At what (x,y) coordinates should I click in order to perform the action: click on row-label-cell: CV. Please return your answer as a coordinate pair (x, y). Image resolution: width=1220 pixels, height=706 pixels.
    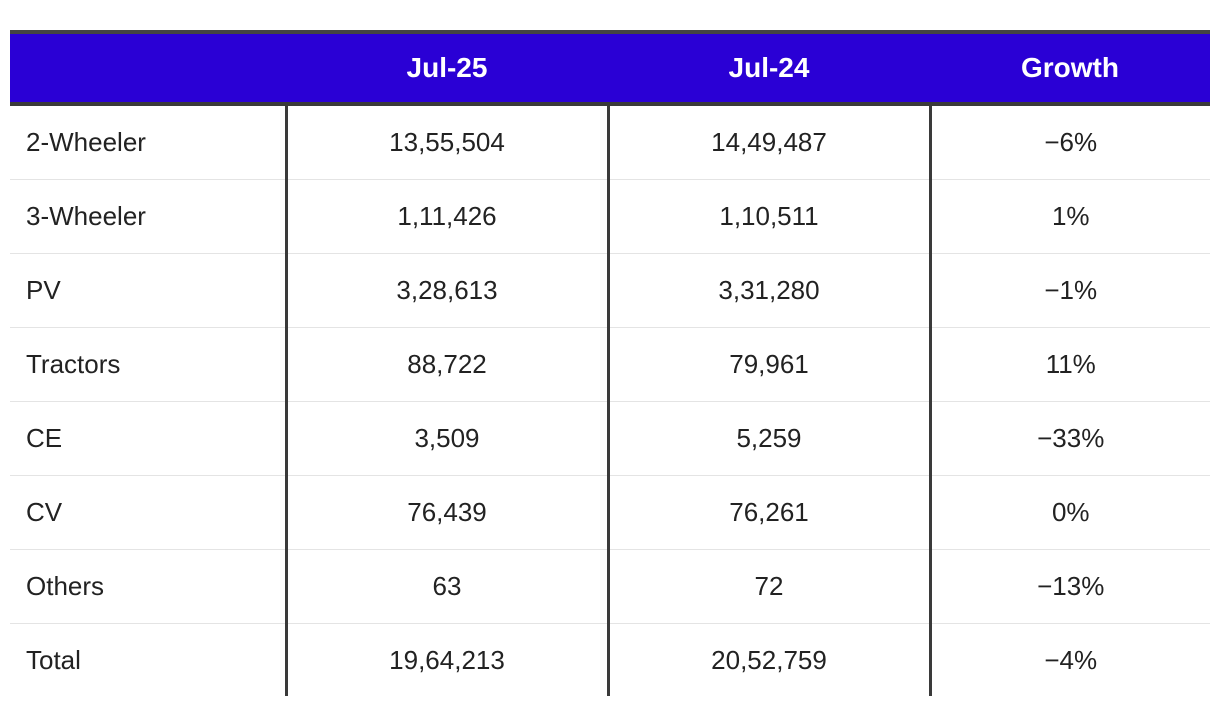
    Looking at the image, I should click on (149, 512).